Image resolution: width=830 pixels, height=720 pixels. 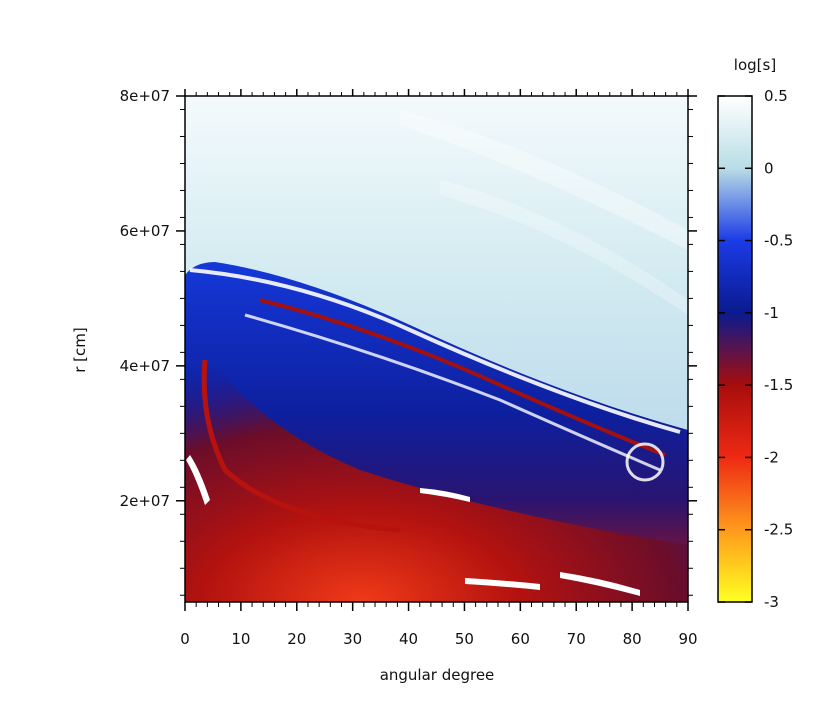 What do you see at coordinates (145, 96) in the screenshot?
I see `y-tick-label: 8e+07` at bounding box center [145, 96].